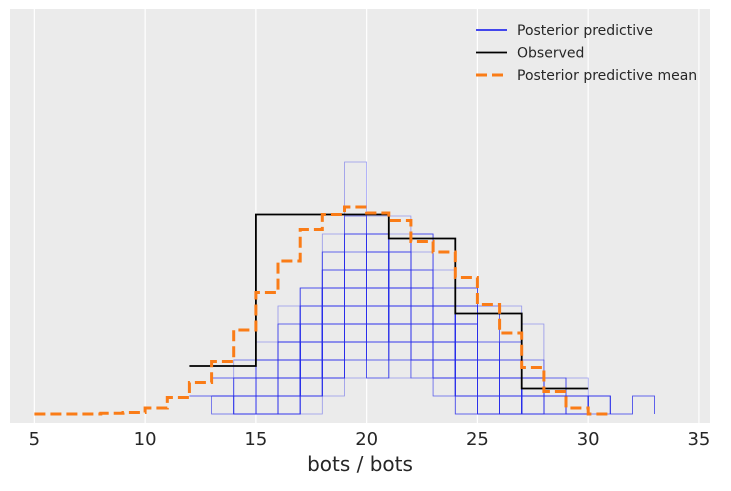 The width and height of the screenshot is (731, 491). Describe the element at coordinates (698, 439) in the screenshot. I see `x-tick-label-35: 35` at that location.